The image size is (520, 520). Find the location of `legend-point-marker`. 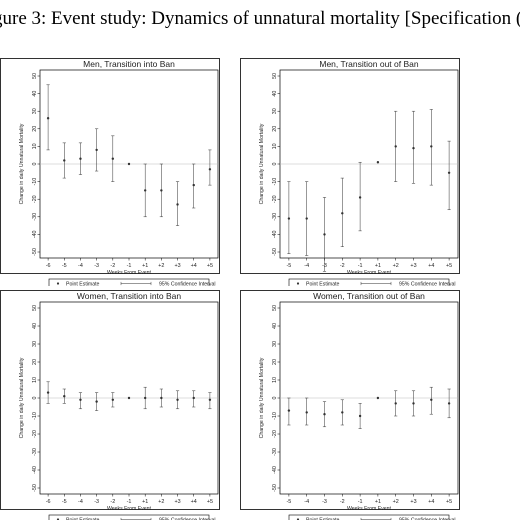

legend-point-marker is located at coordinates (58, 283).